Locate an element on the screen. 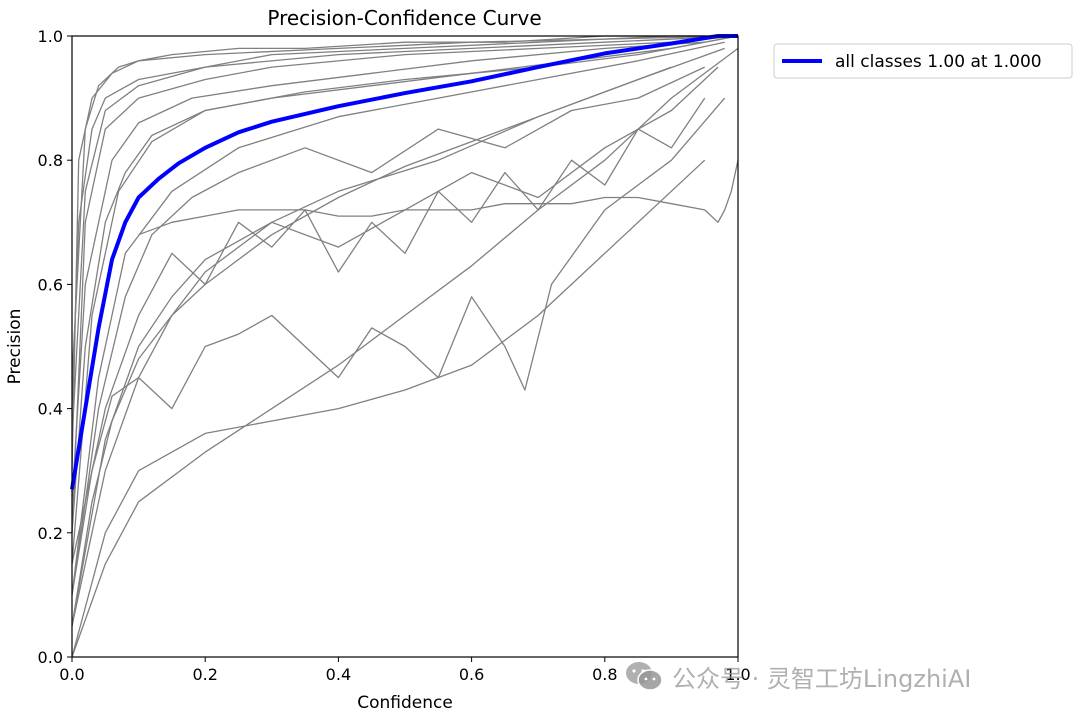 The width and height of the screenshot is (1080, 718). watermark: 公众号 · 灵智工坊LingzhiAI is located at coordinates (797, 676).